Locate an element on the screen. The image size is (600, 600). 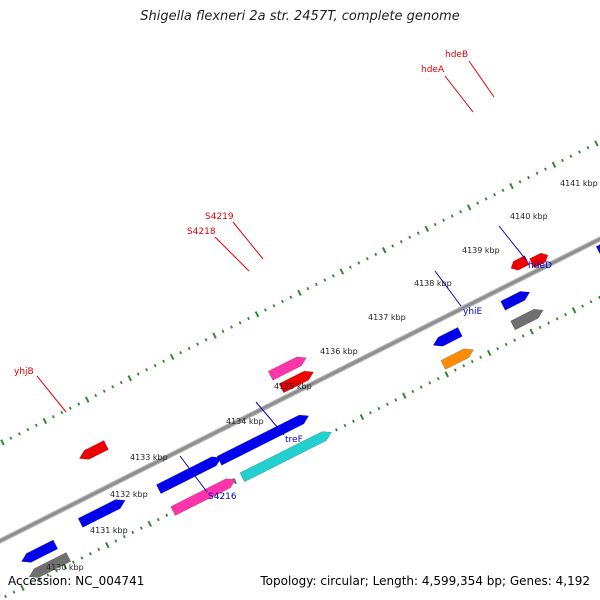
gene-label-top: hdeA is located at coordinates (433, 70).